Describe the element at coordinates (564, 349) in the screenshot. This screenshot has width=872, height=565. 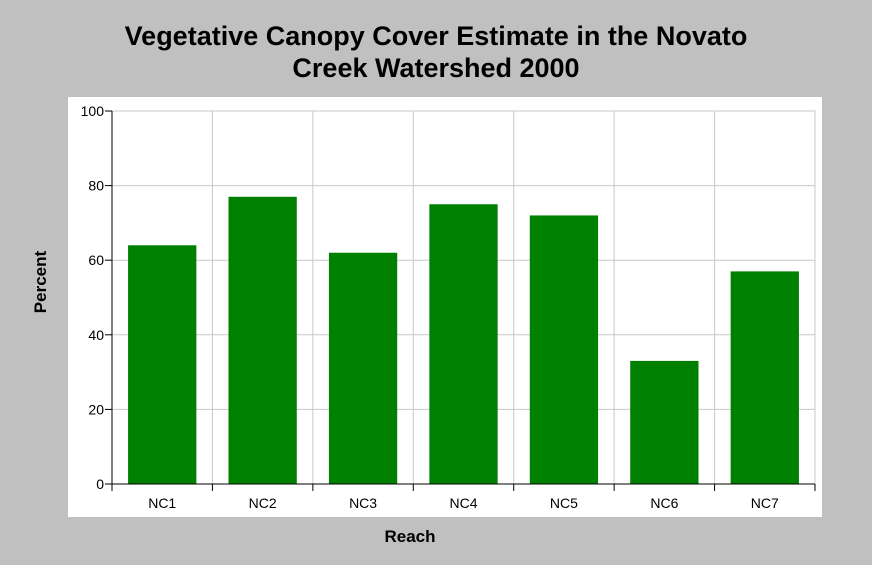
I see `bar-nc5` at that location.